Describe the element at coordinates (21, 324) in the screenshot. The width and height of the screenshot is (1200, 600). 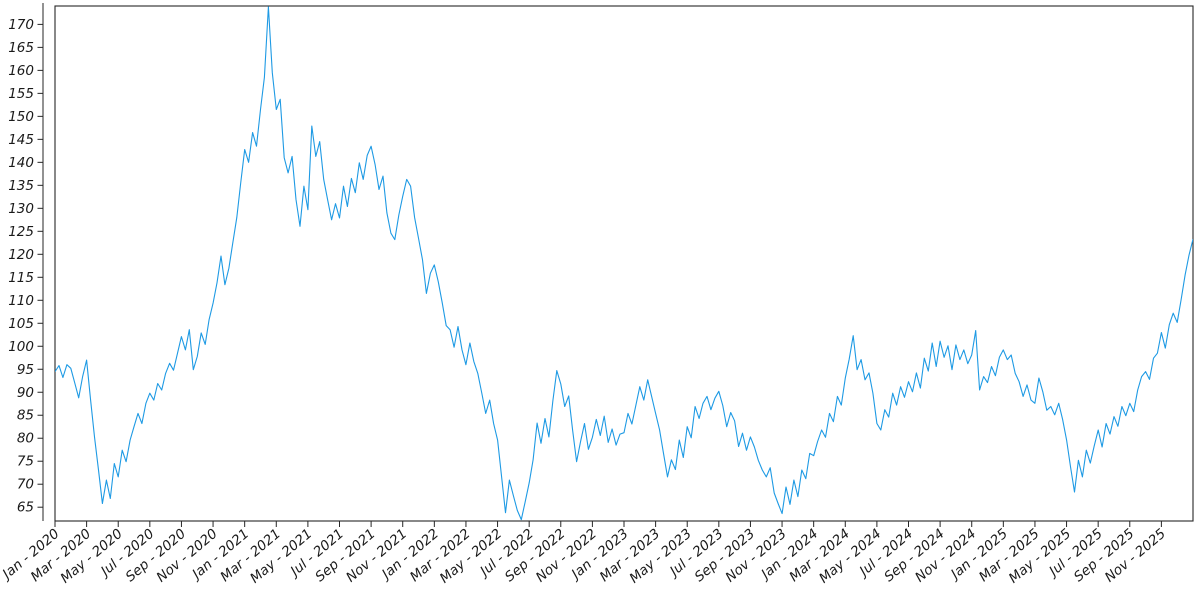
I see `y-tick-label: 105` at that location.